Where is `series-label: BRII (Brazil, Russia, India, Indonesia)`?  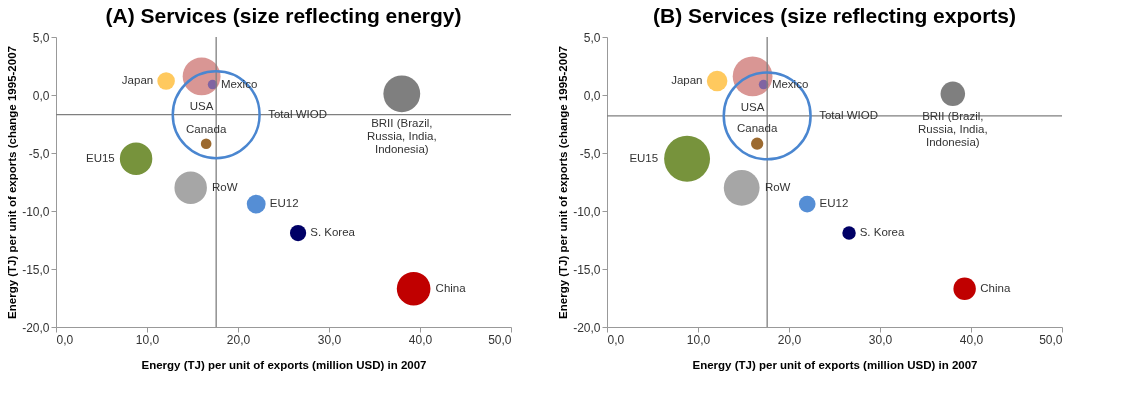 series-label: BRII (Brazil, Russia, India, Indonesia) is located at coordinates (952, 128).